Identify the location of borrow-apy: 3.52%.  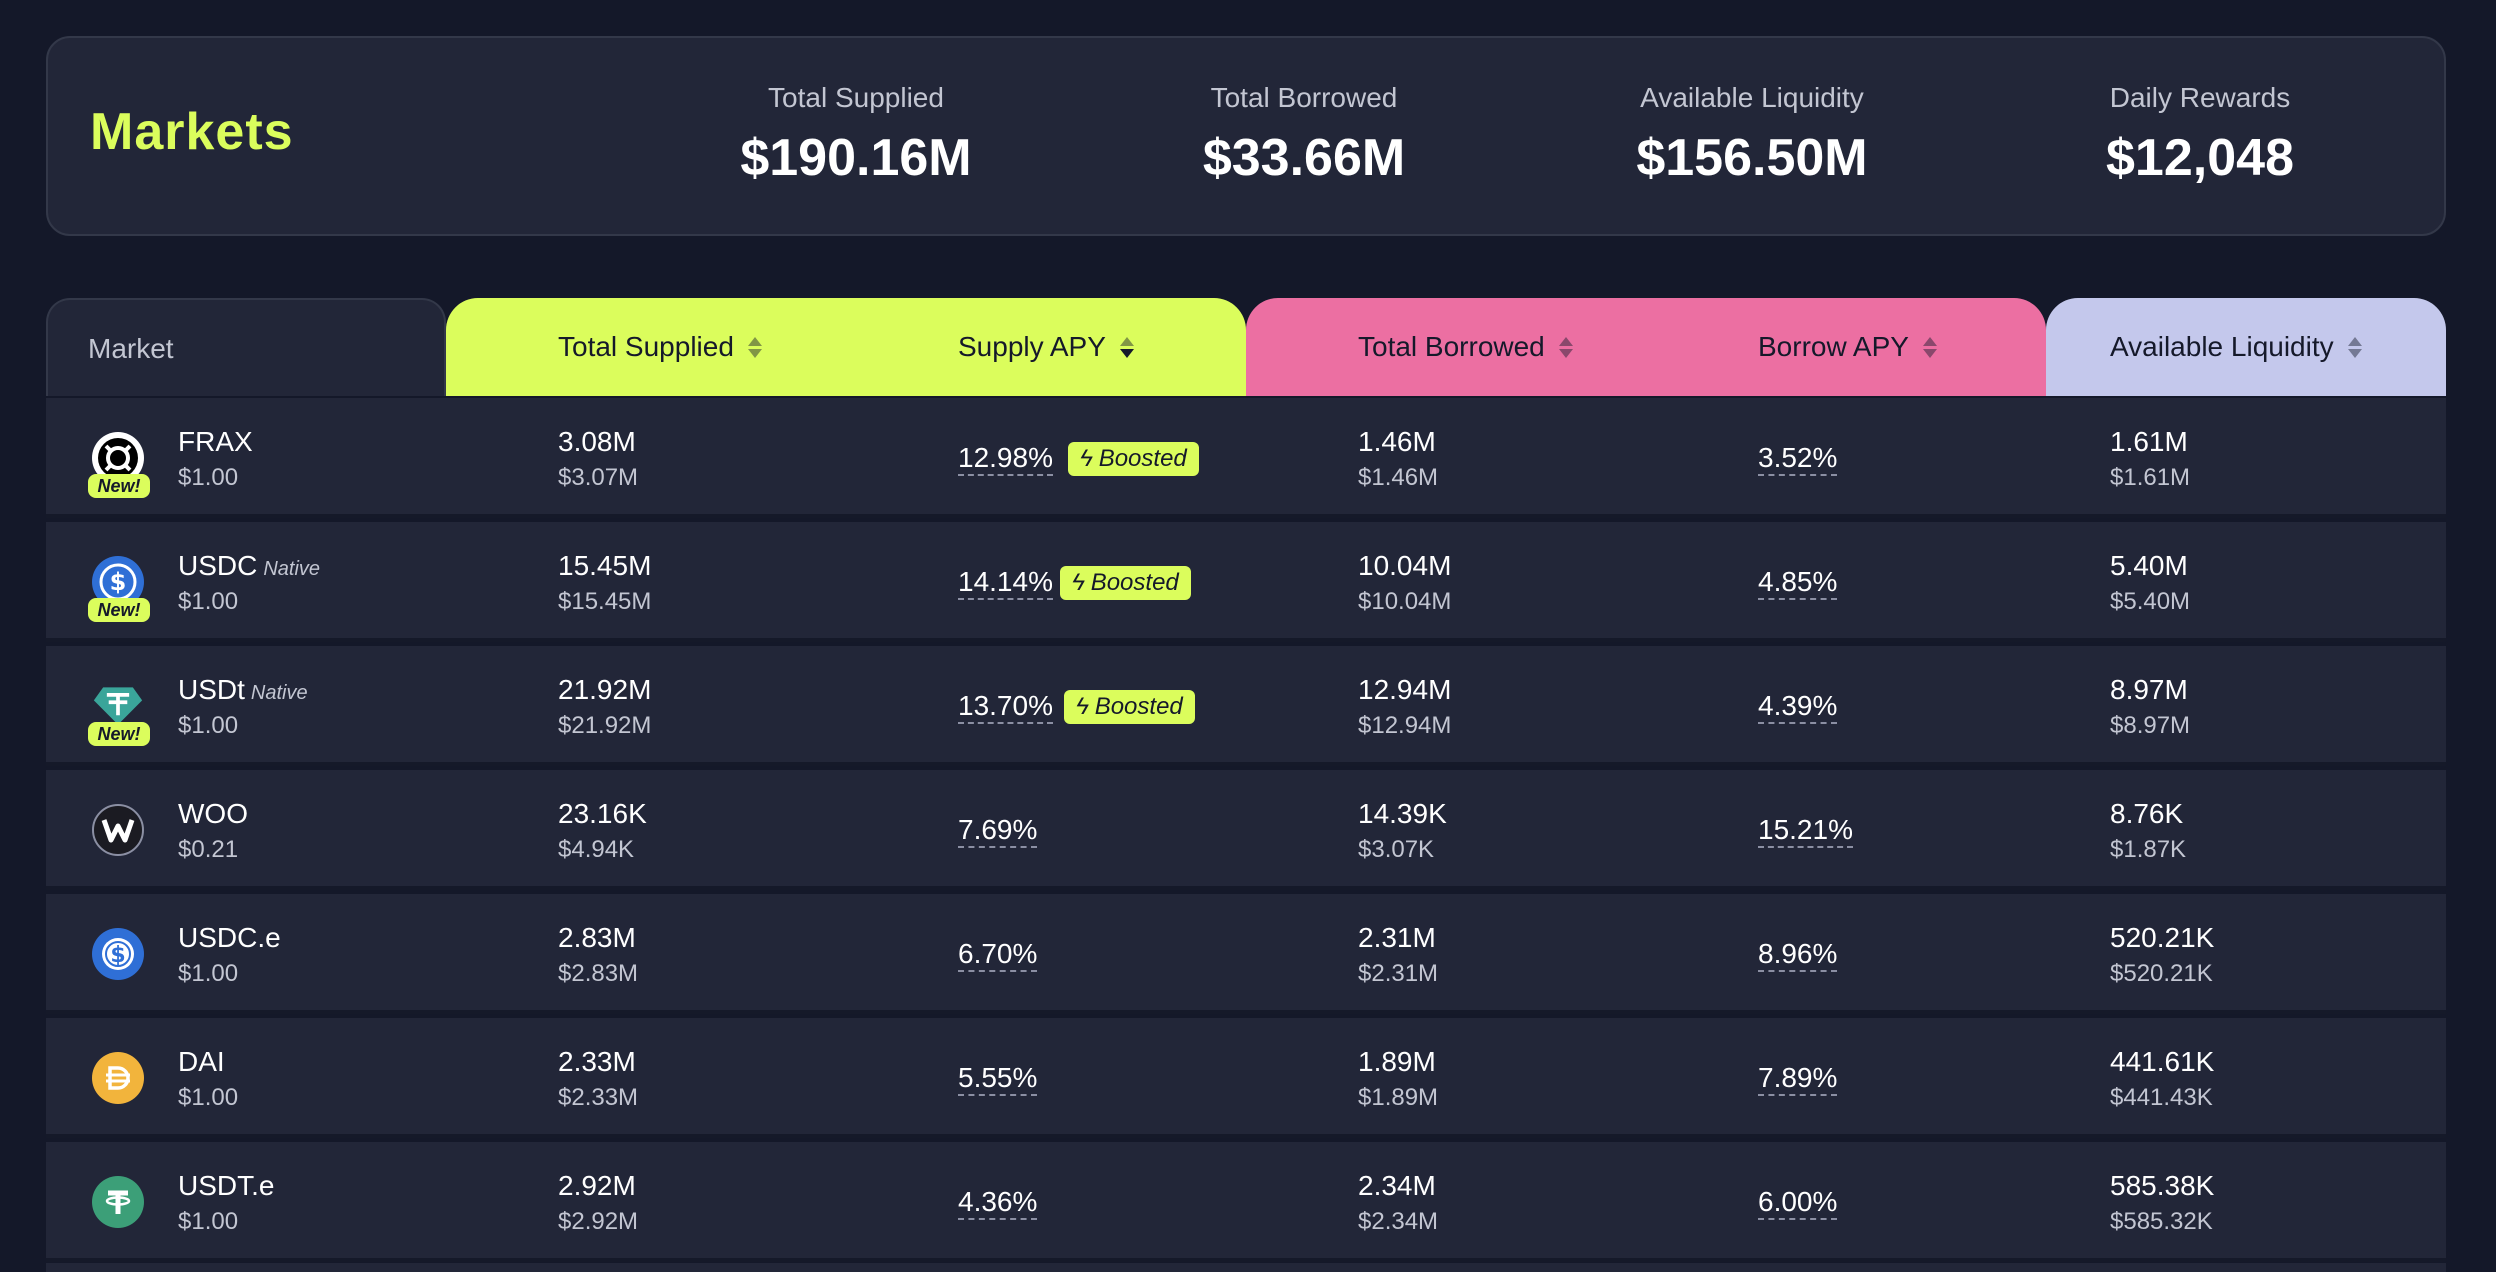
(1798, 460).